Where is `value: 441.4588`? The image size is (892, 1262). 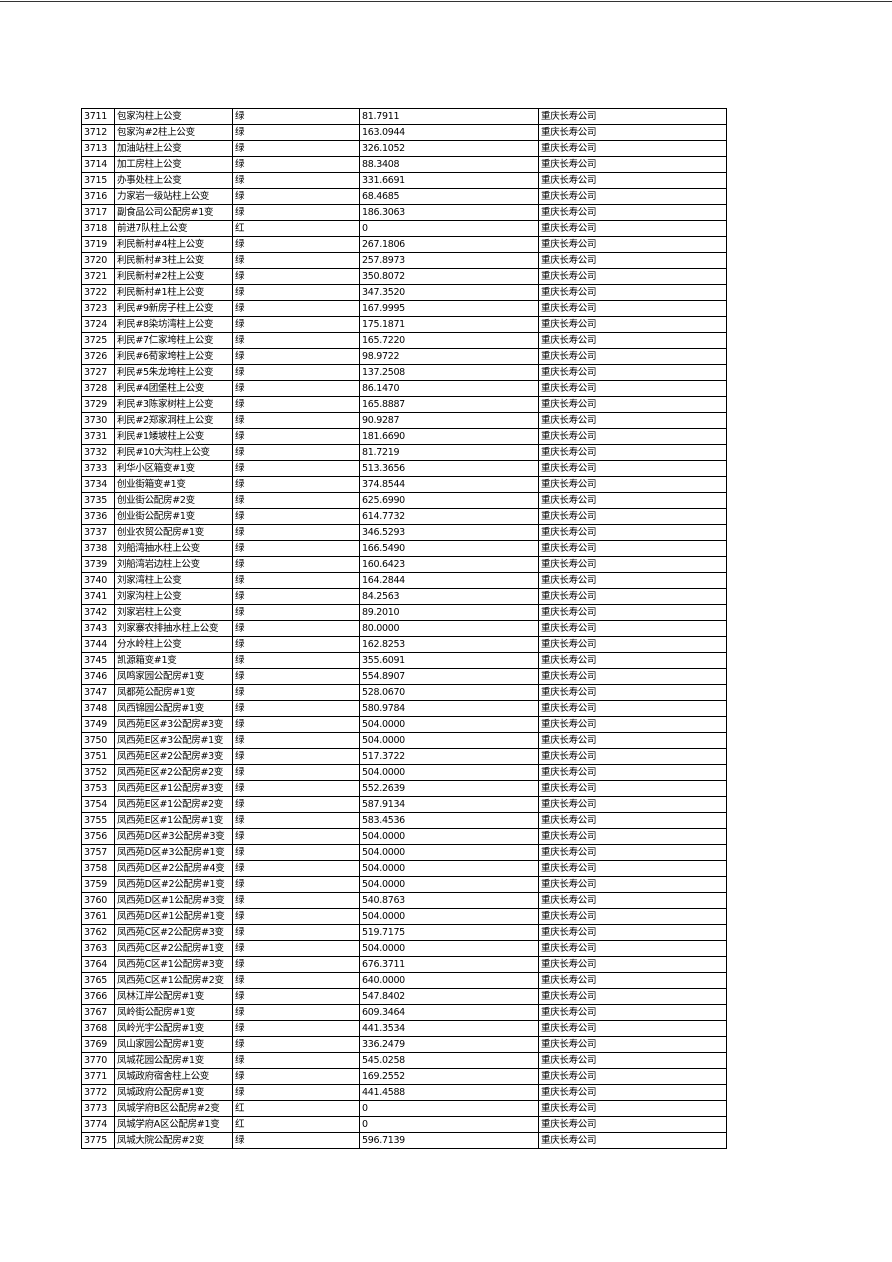 value: 441.4588 is located at coordinates (449, 1092).